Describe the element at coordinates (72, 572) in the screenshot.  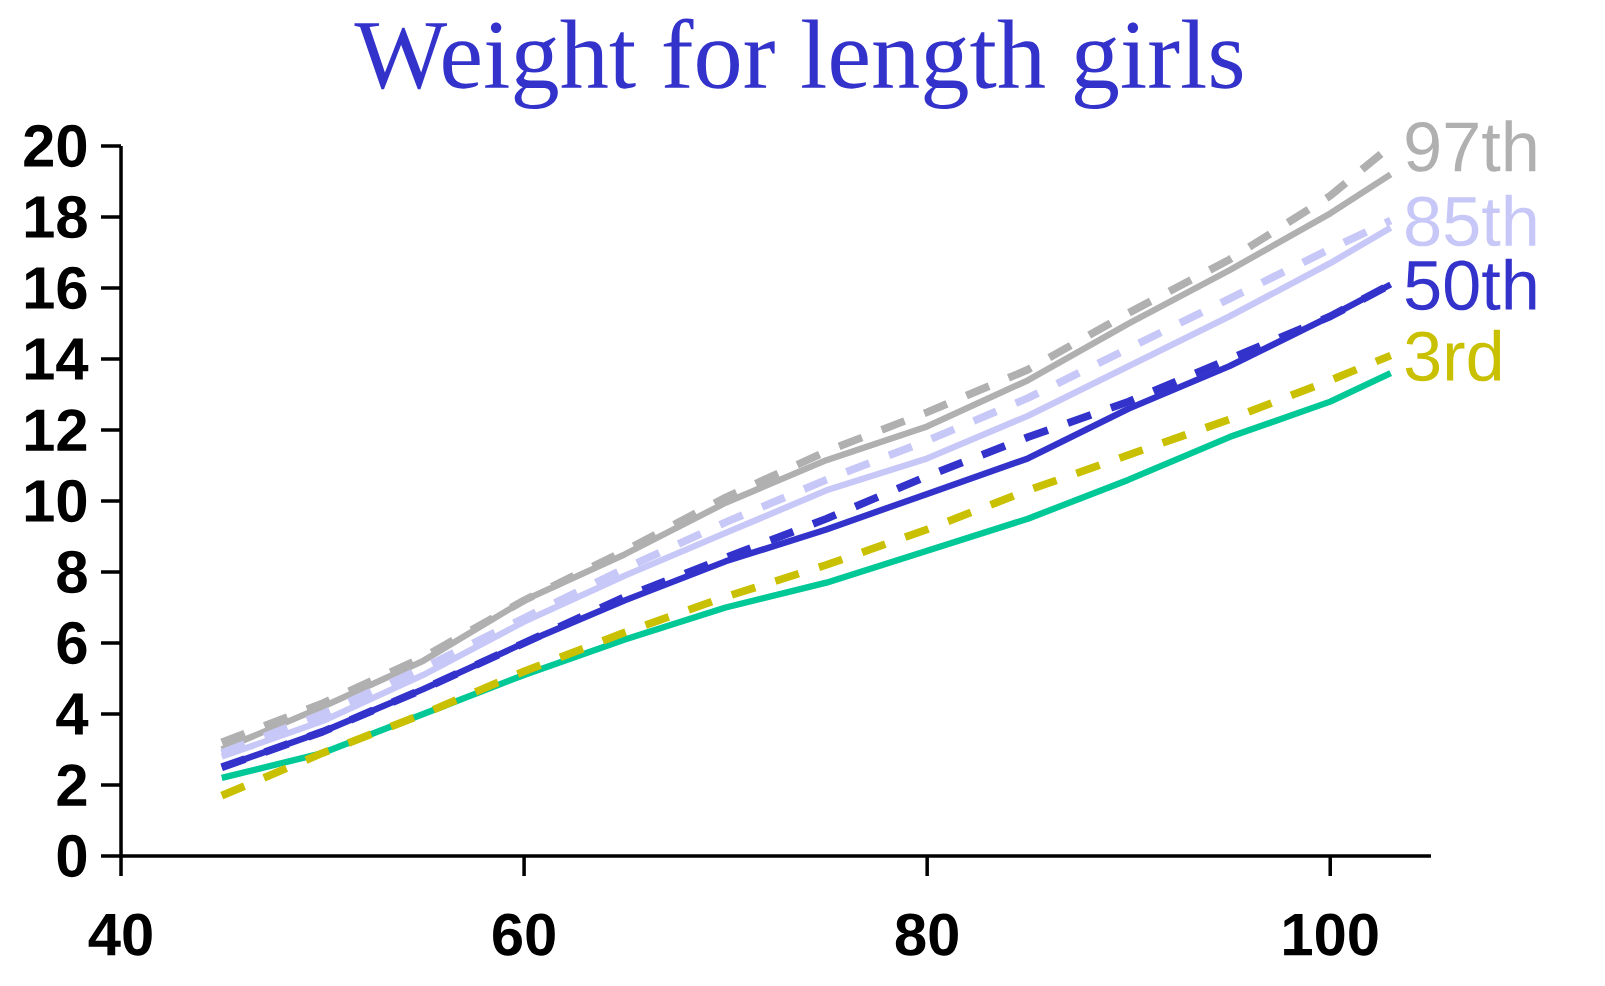
I see `y-tick-label: 8` at that location.